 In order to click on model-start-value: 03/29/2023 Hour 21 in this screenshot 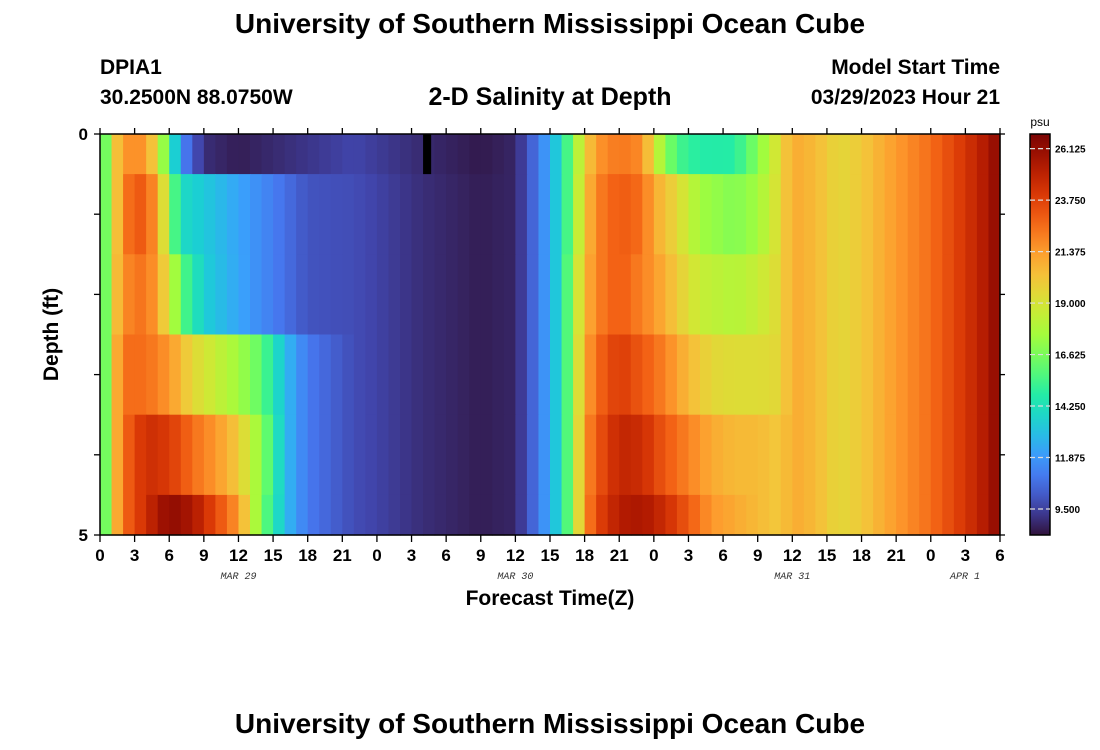, I will do `click(905, 97)`.